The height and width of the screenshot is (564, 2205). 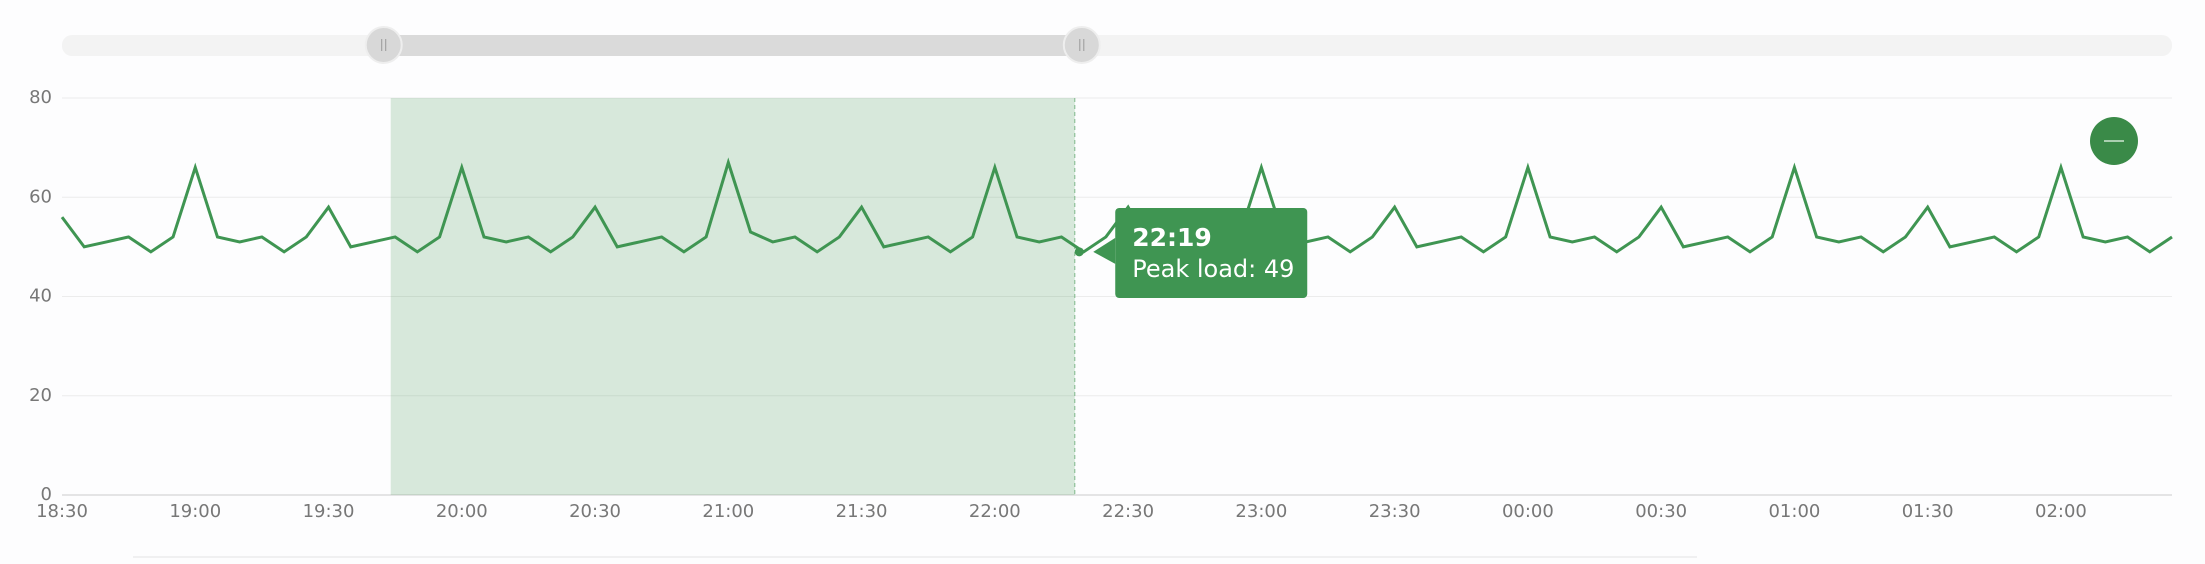 What do you see at coordinates (329, 511) in the screenshot?
I see `x-tick-label: 19:30` at bounding box center [329, 511].